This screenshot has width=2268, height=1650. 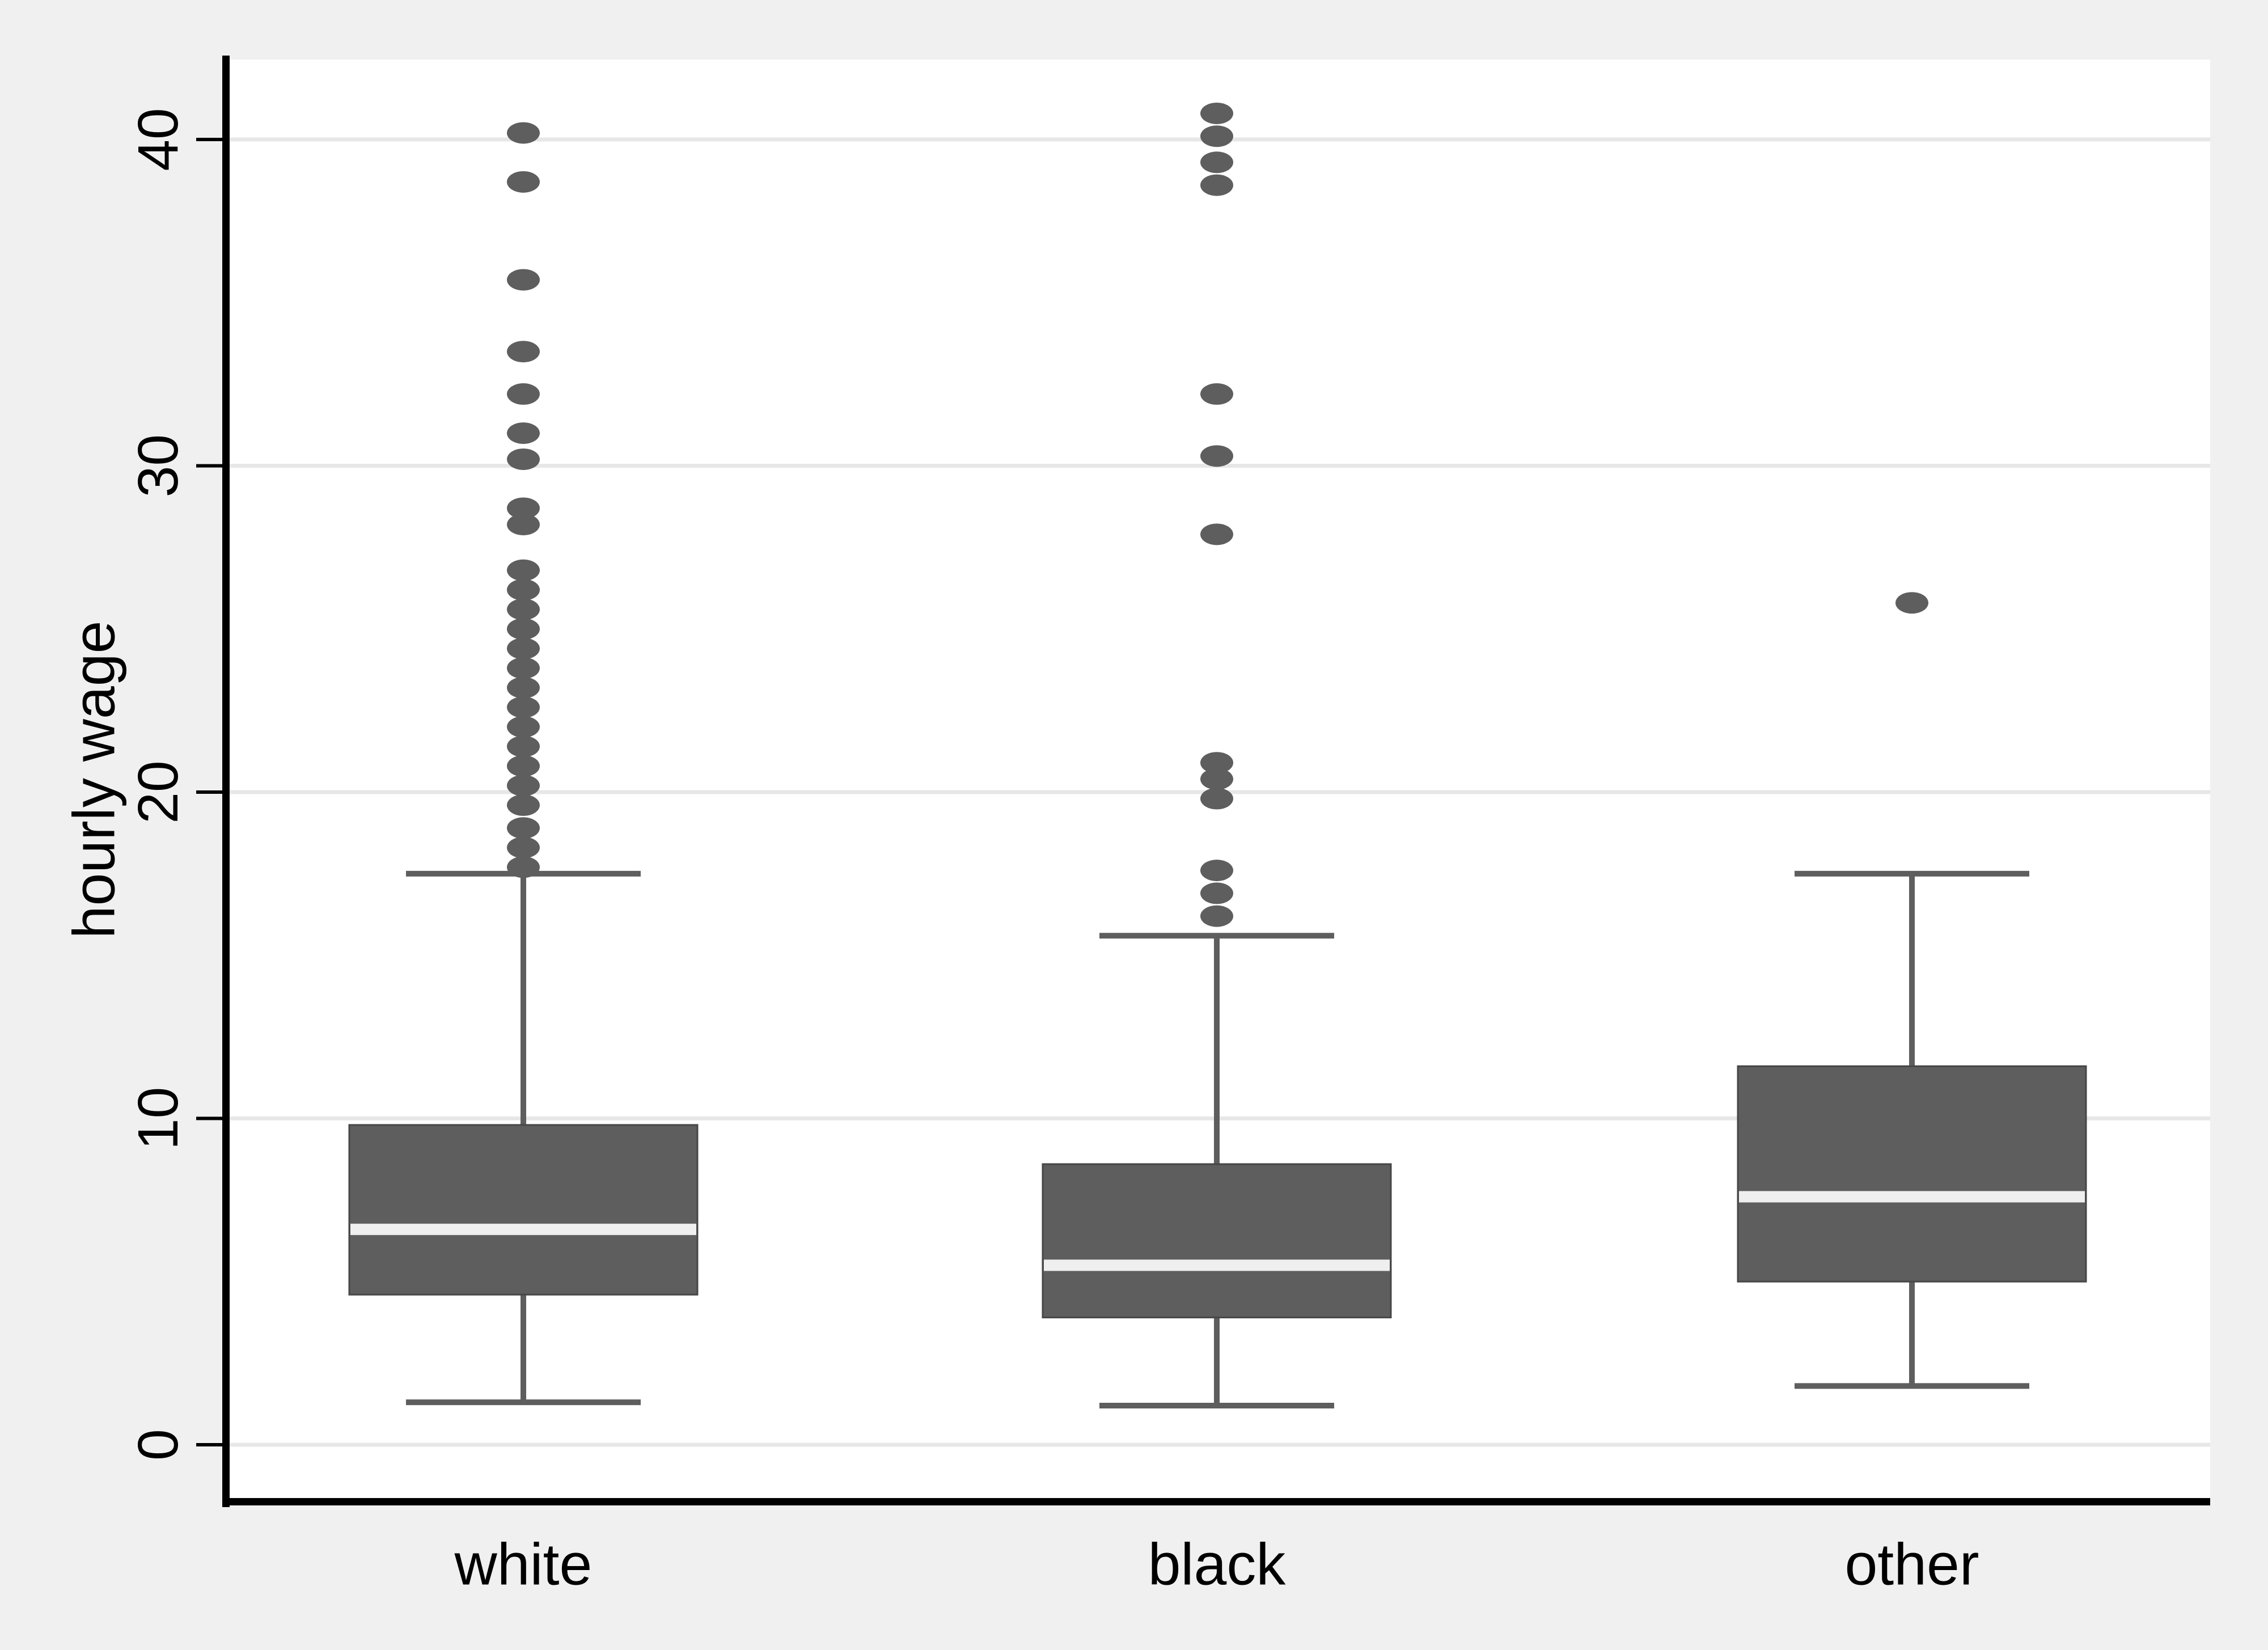 I want to click on iqr-box-black, so click(x=1217, y=1241).